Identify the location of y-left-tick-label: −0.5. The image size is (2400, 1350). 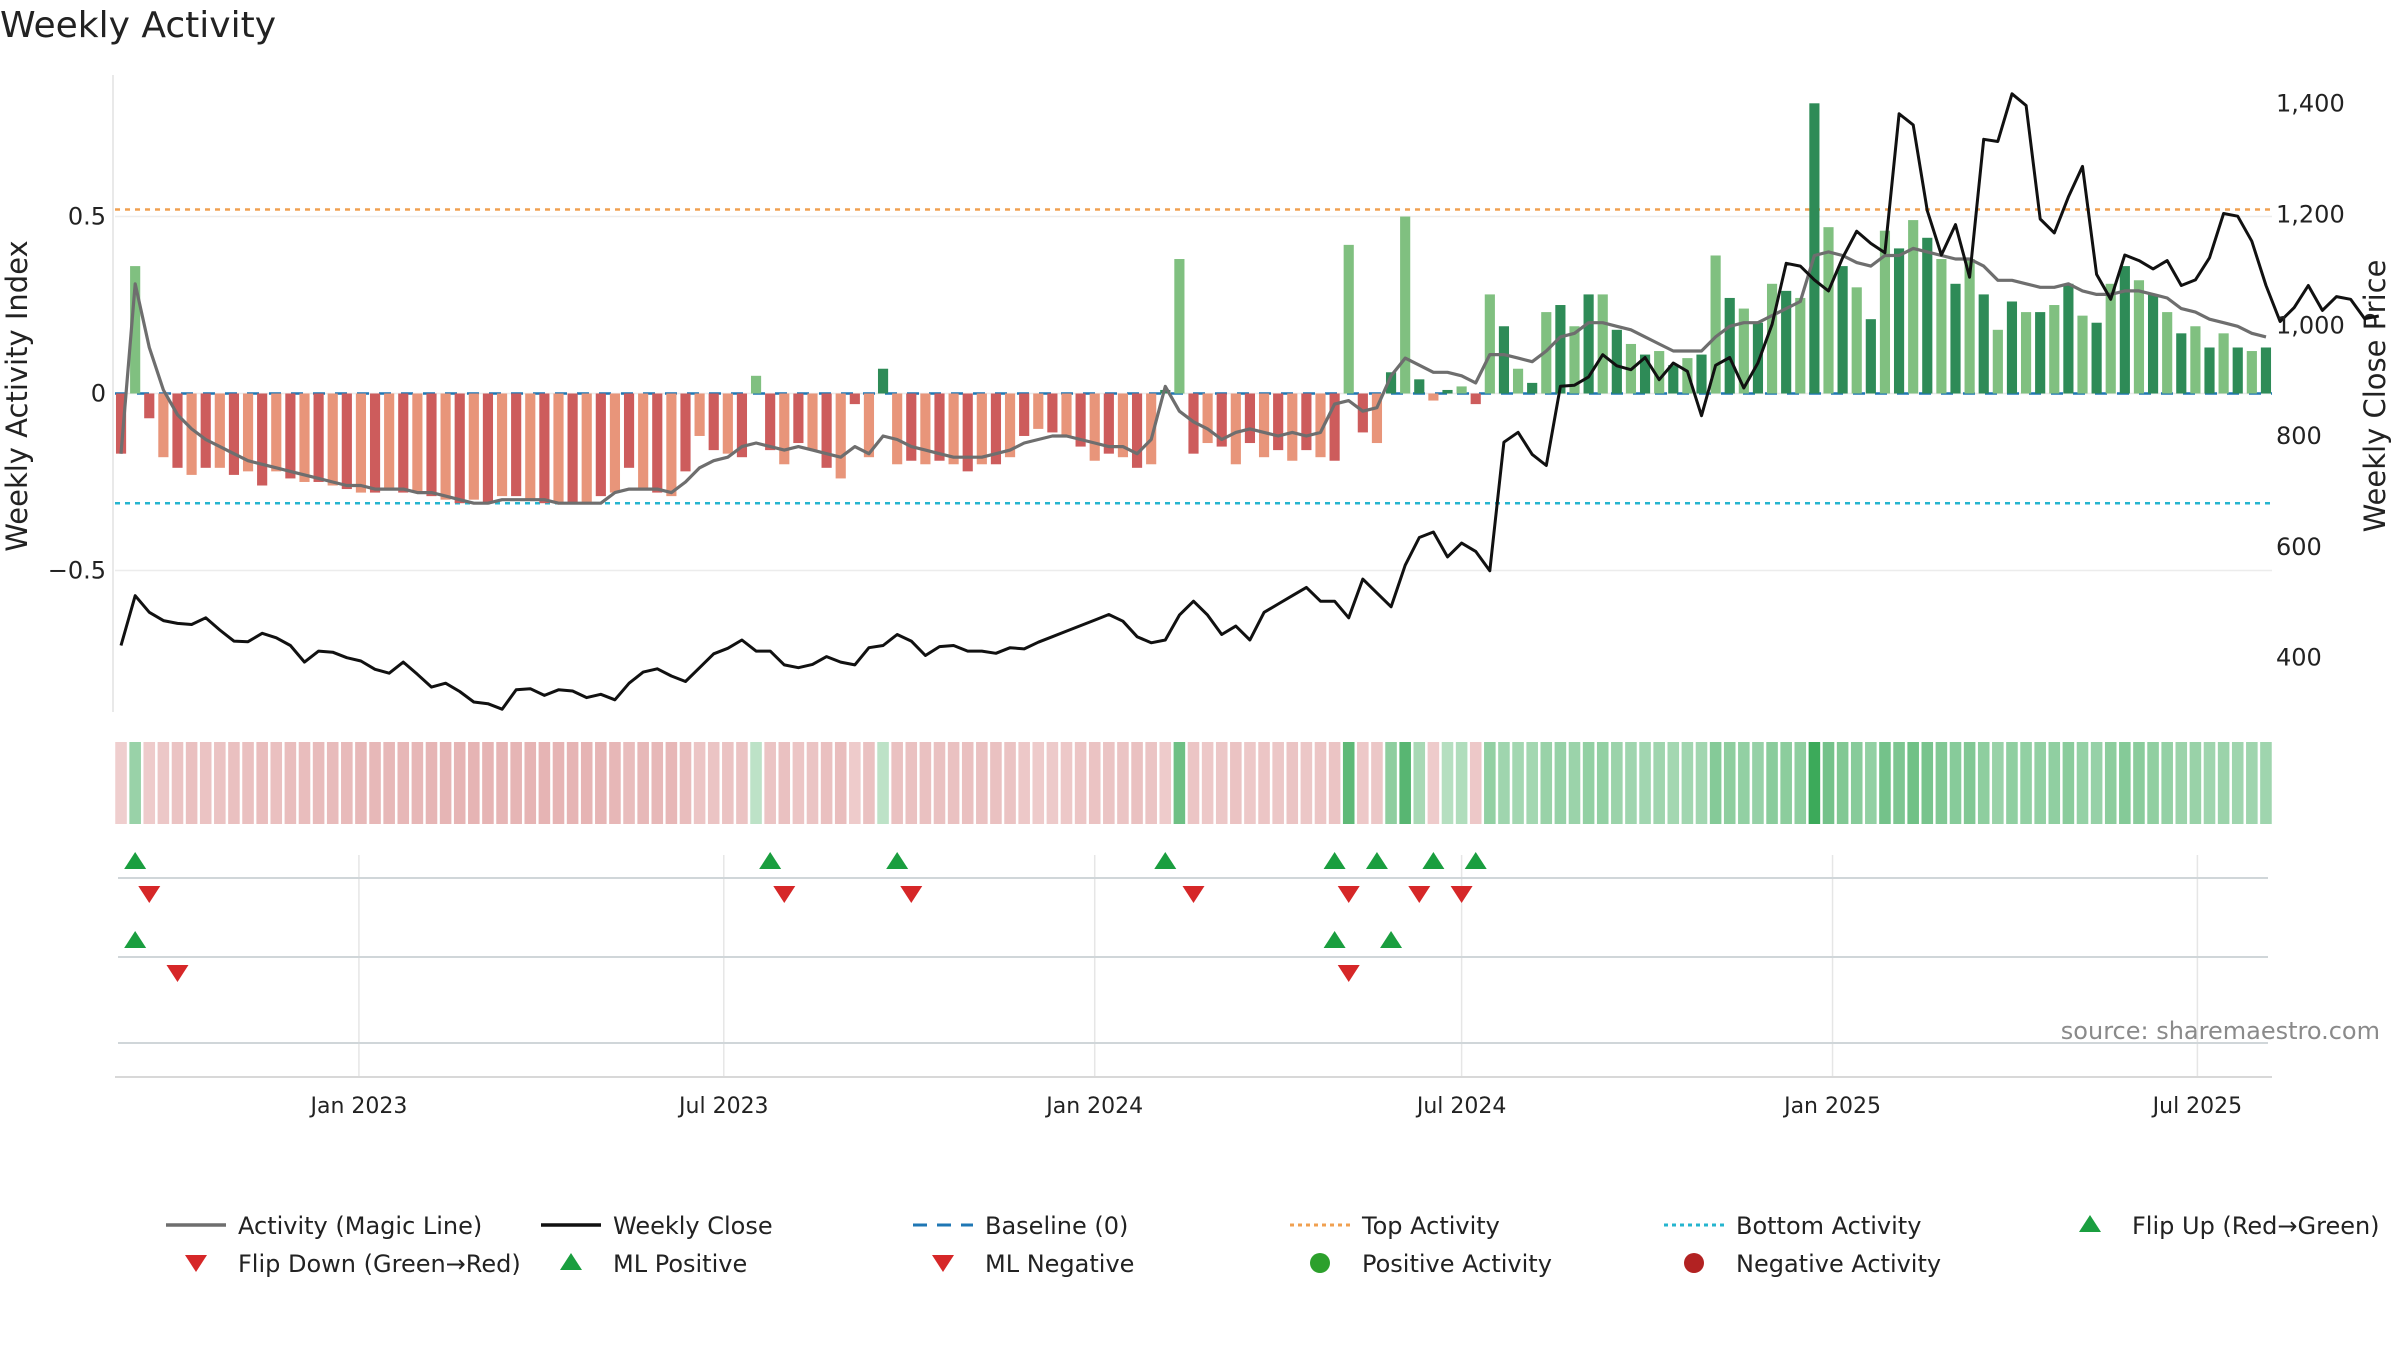
(77, 570).